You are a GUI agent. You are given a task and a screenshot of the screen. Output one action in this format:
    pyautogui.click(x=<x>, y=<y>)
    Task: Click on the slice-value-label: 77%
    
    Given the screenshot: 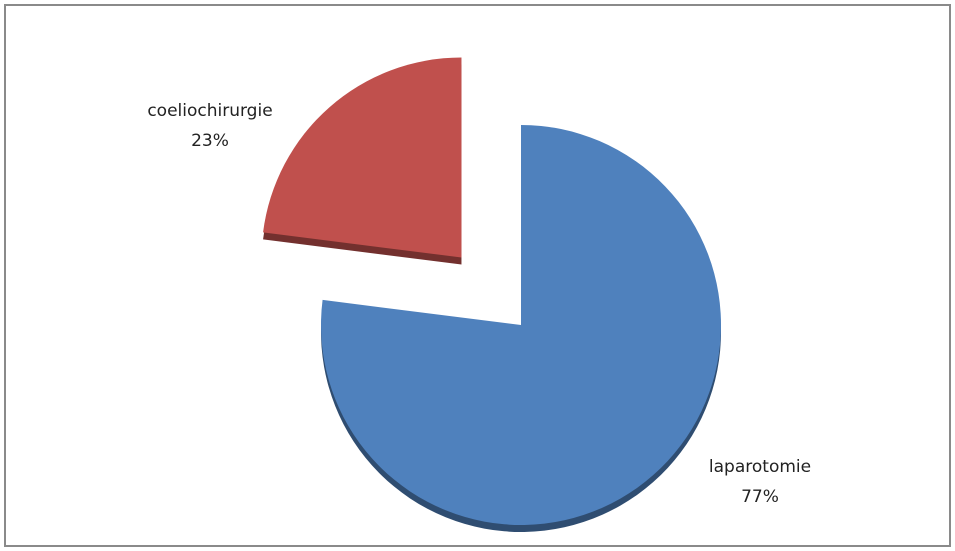 What is the action you would take?
    pyautogui.click(x=760, y=497)
    